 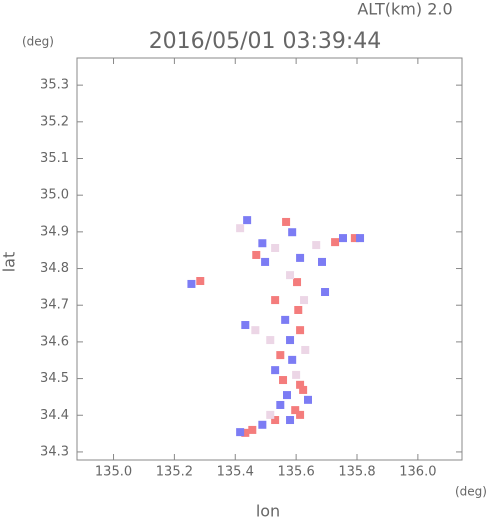 I want to click on y-tick-label: 34.6, so click(x=54, y=341).